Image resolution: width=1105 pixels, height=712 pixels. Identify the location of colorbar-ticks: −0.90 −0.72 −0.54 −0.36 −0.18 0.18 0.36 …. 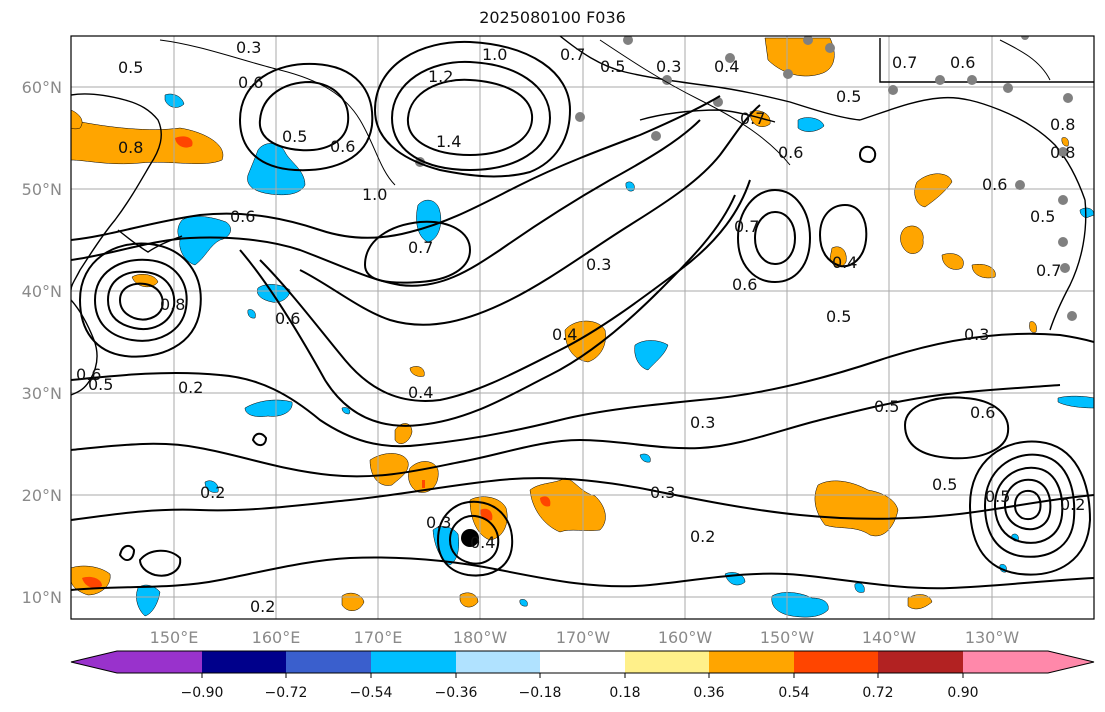
(580, 693).